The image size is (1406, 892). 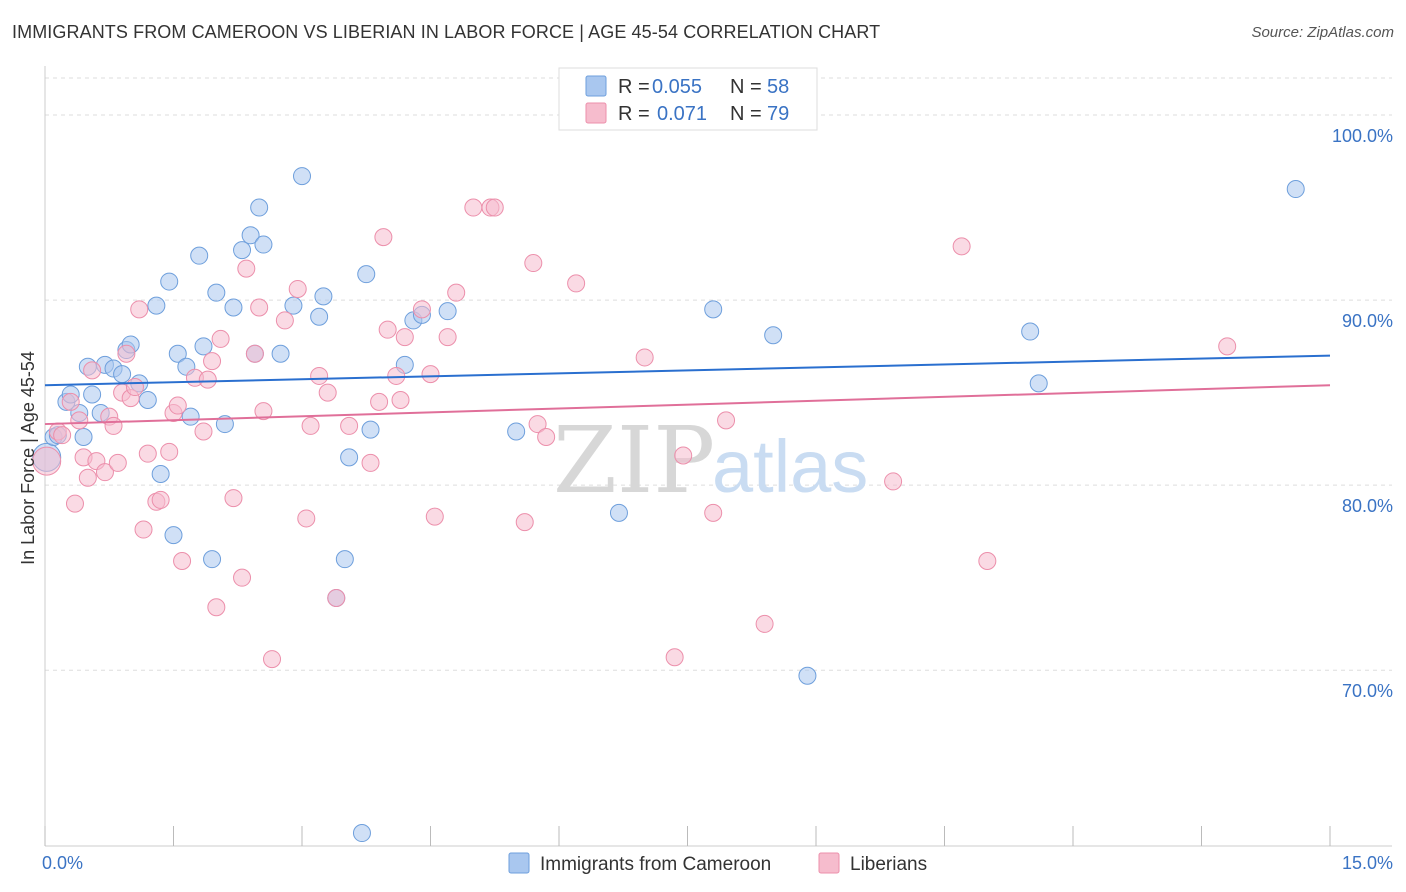 I want to click on legend-swatch-liberians, so click(x=596, y=113).